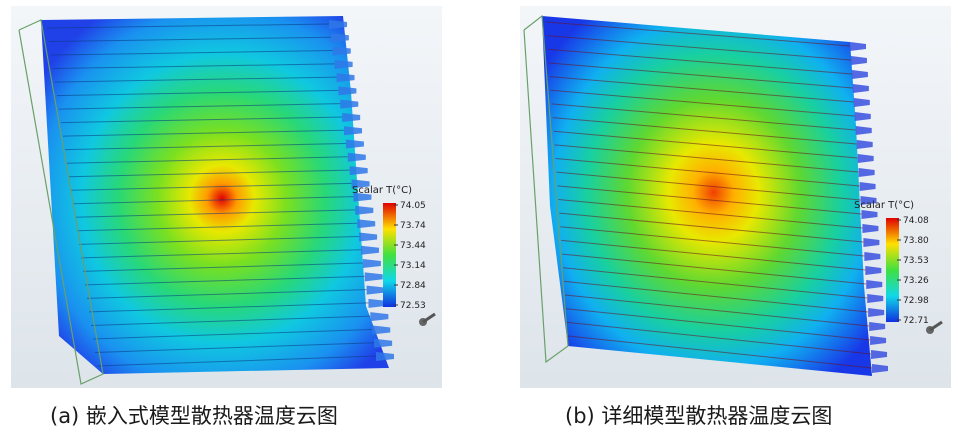 Image resolution: width=958 pixels, height=447 pixels. What do you see at coordinates (916, 261) in the screenshot?
I see `scale-tick-label: 73.53` at bounding box center [916, 261].